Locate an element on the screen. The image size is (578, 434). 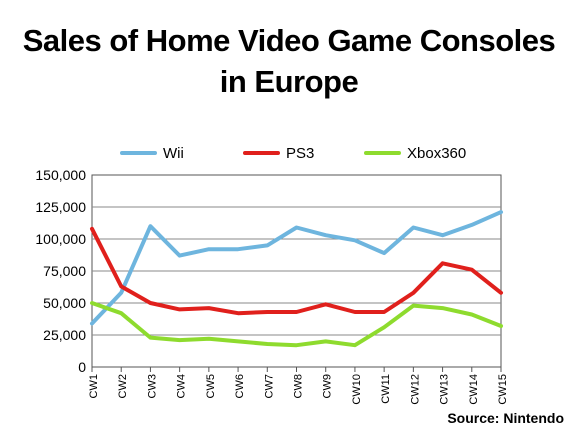
x-tick-label: CW4 is located at coordinates (182, 386).